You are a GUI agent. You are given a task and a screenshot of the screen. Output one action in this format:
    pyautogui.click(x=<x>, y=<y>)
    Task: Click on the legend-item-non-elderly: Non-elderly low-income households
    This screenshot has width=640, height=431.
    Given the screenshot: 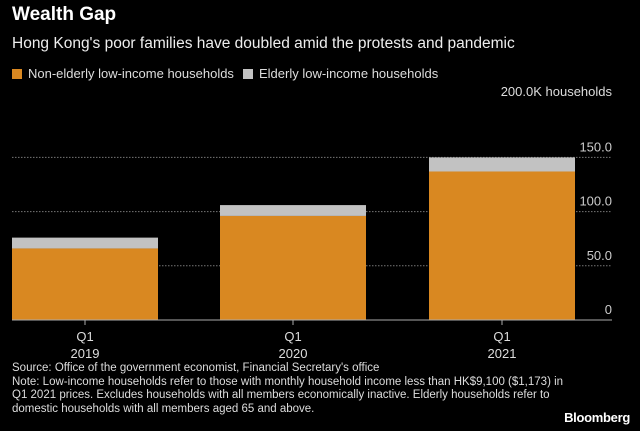 What is the action you would take?
    pyautogui.click(x=123, y=73)
    